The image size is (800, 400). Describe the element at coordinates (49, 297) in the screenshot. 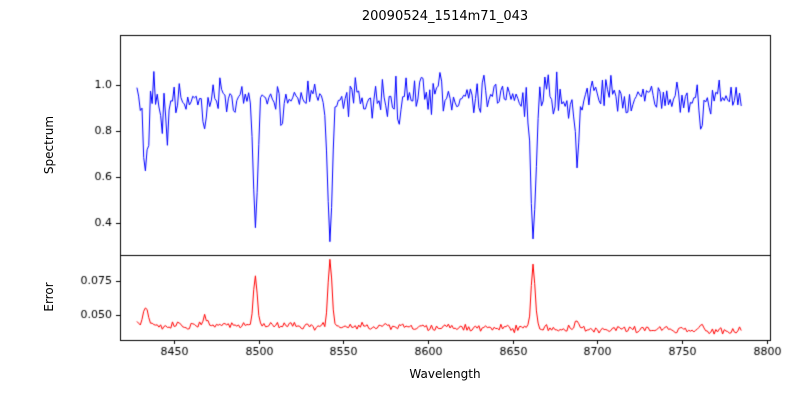

I see `y-axis-label-error: Error` at that location.